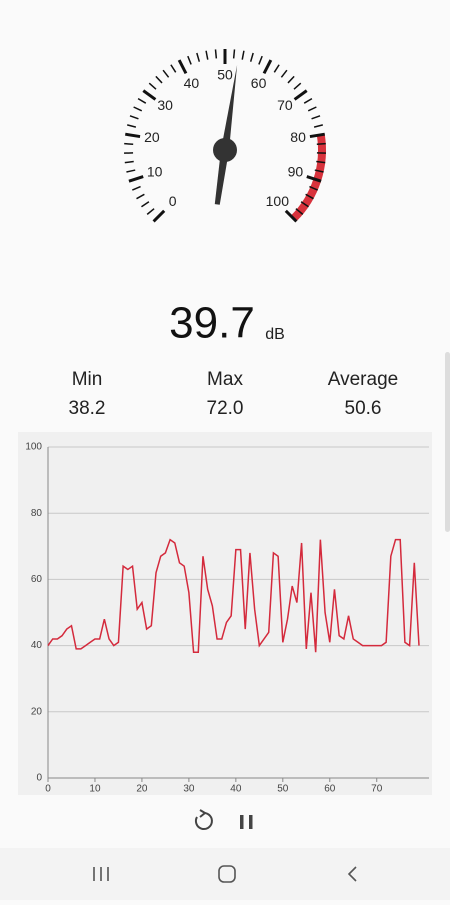  What do you see at coordinates (283, 789) in the screenshot?
I see `x-tick-label: 50` at bounding box center [283, 789].